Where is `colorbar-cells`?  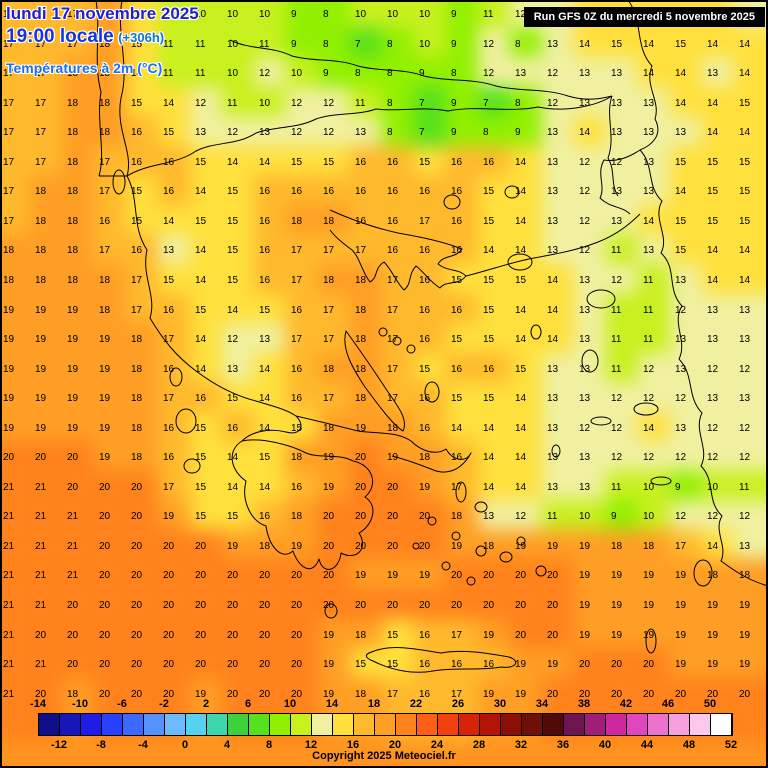 colorbar-cells is located at coordinates (385, 724).